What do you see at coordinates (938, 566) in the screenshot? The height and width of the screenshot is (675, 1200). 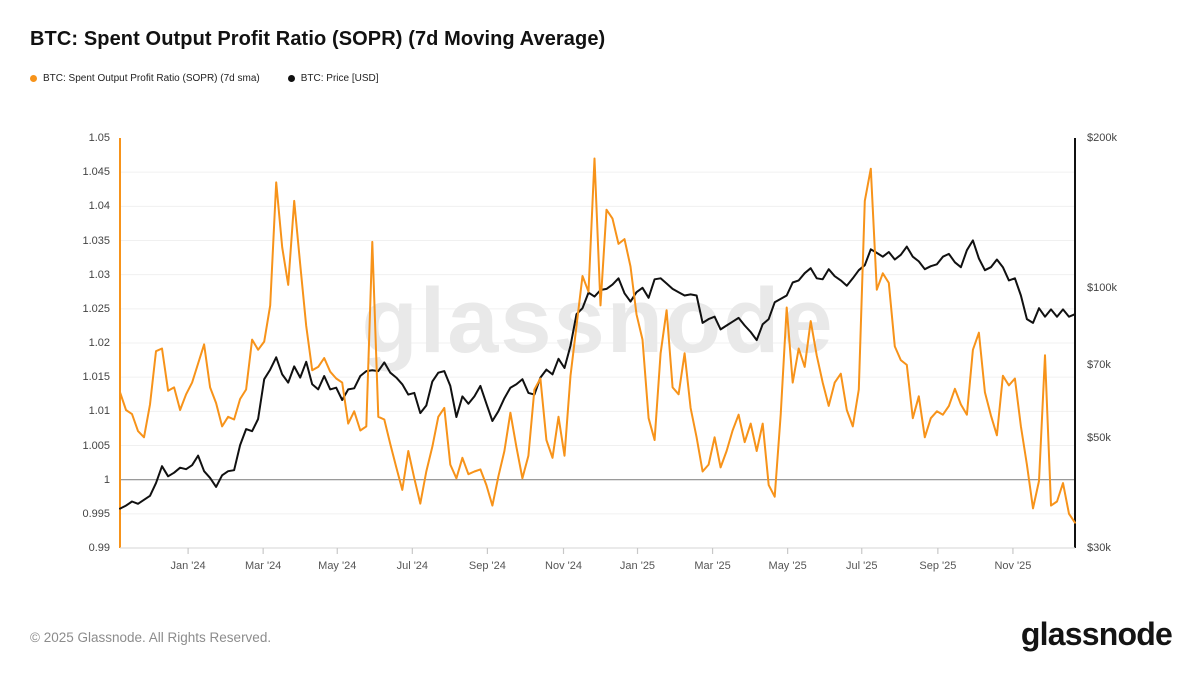 I see `x-tick-label: Sep '25` at bounding box center [938, 566].